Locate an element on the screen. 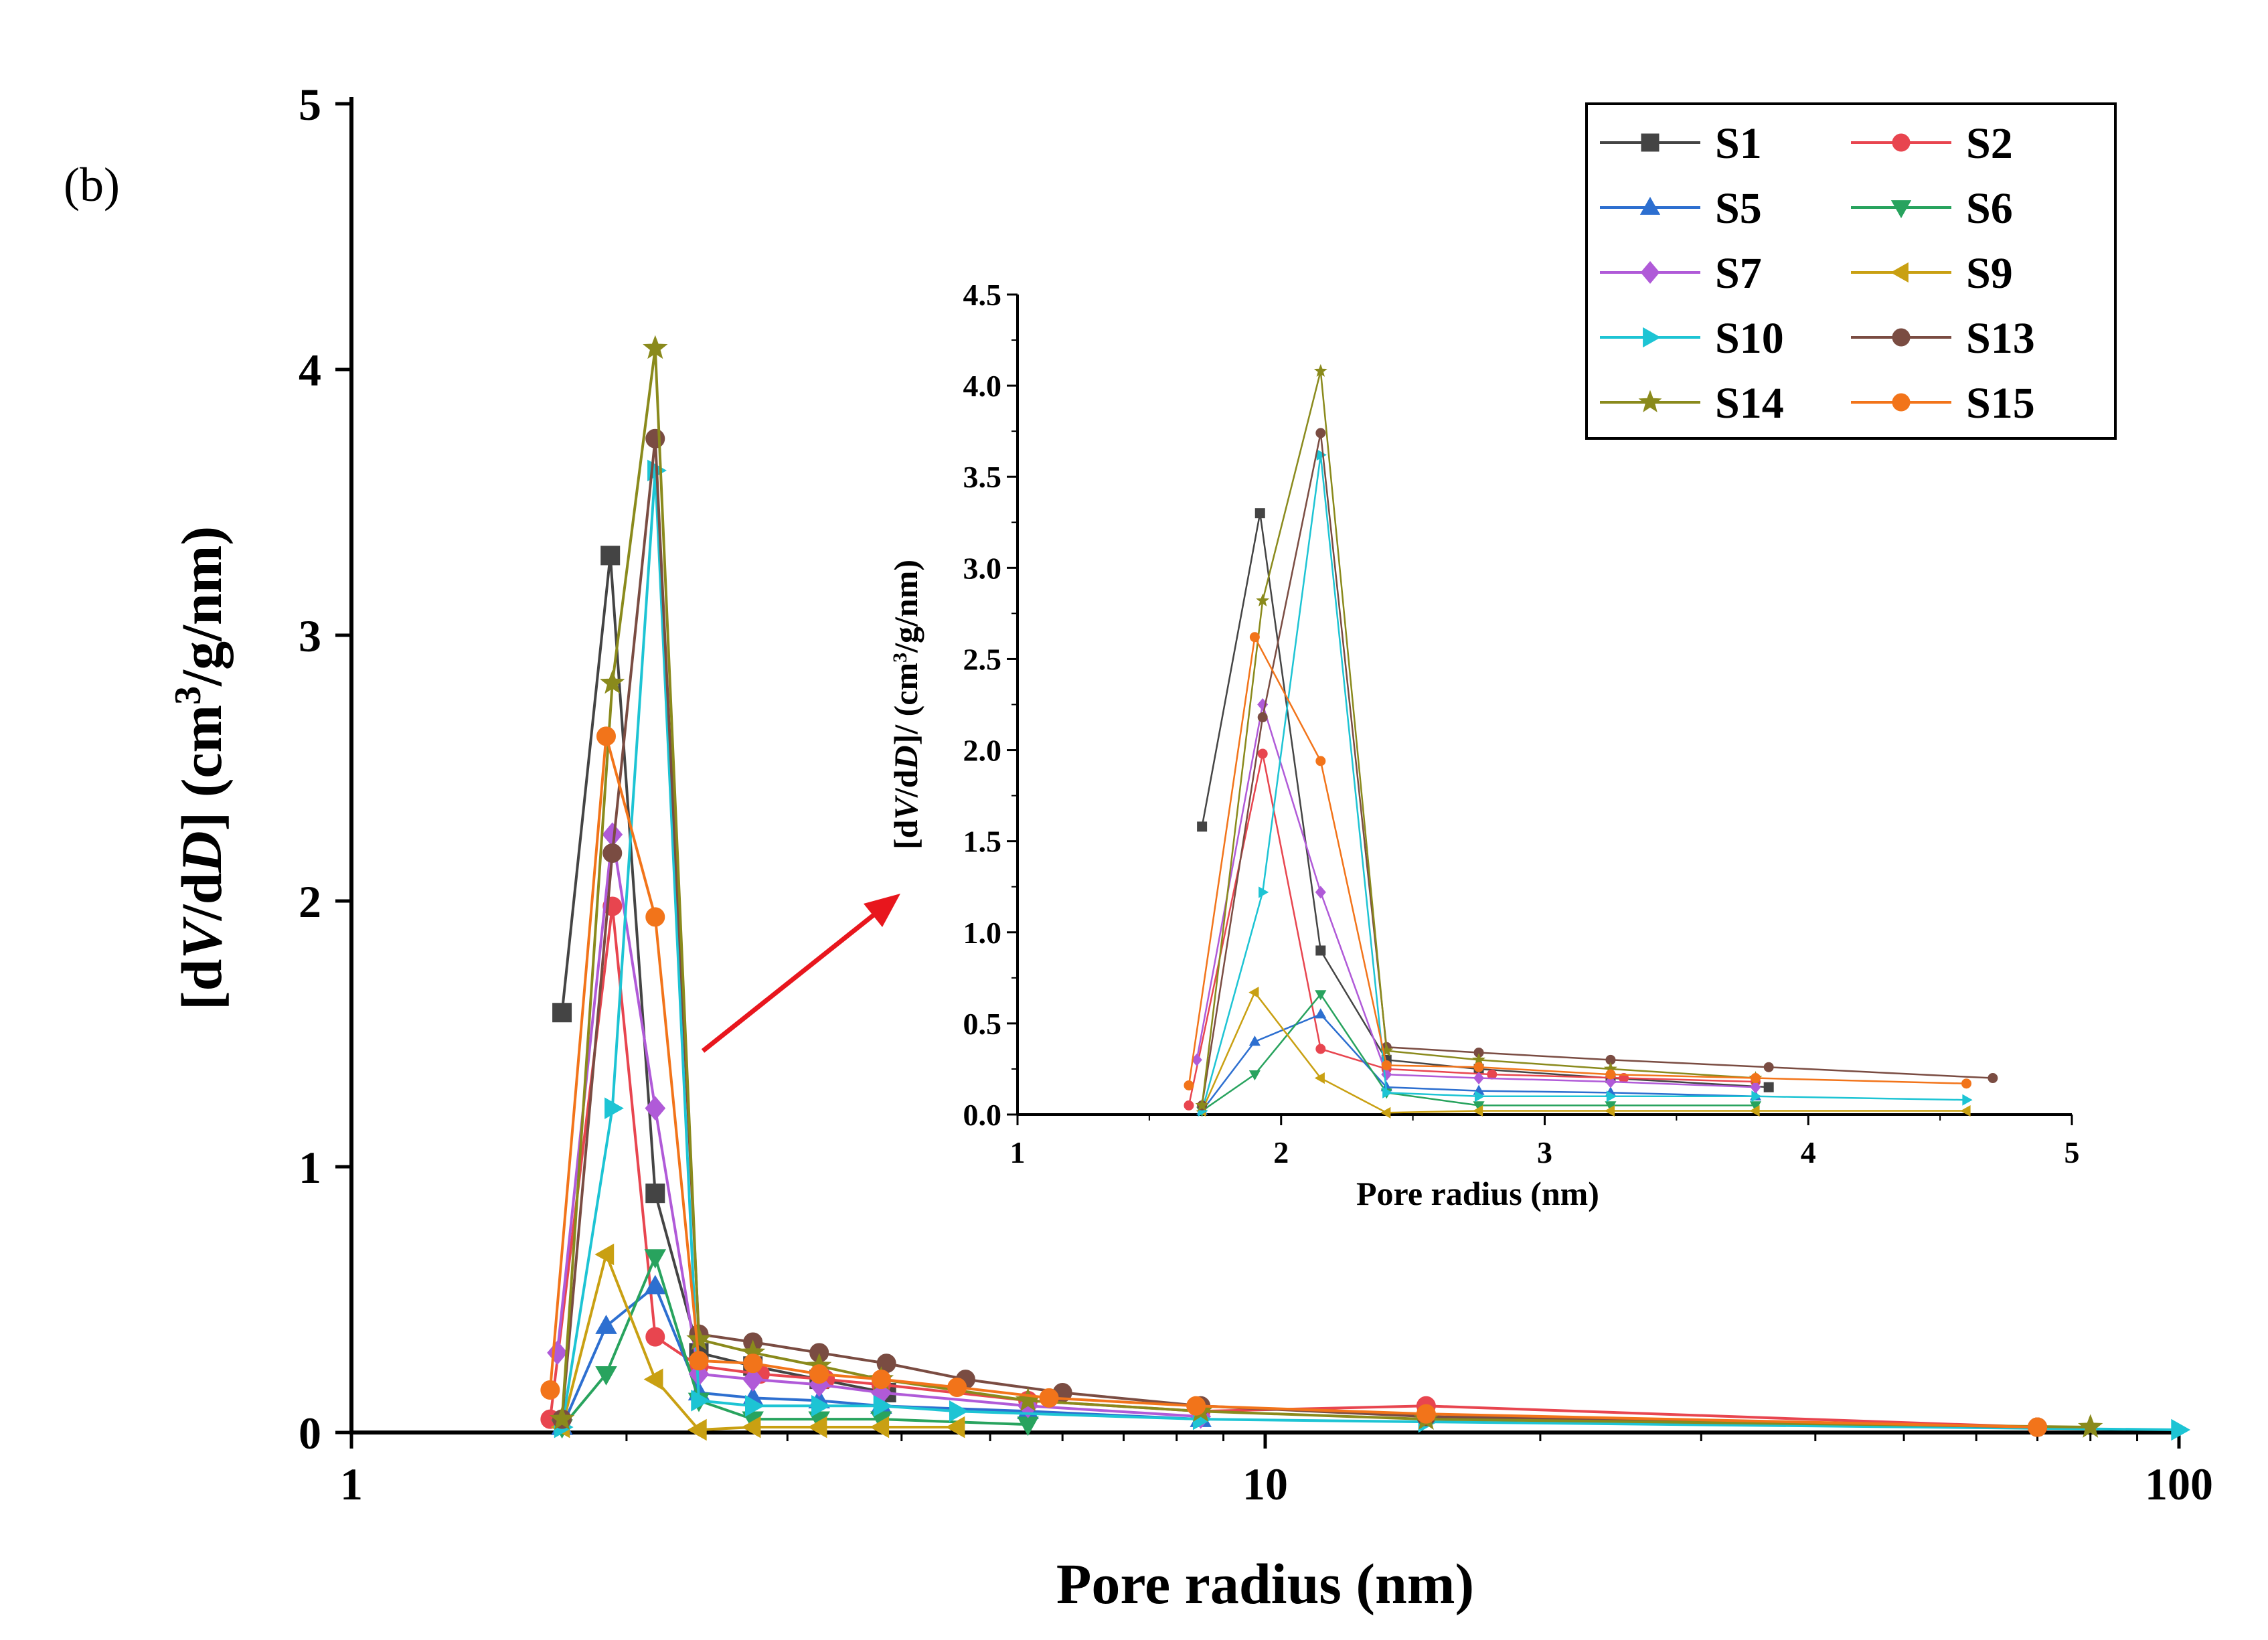 The image size is (2268, 1640). main-point-S13 is located at coordinates (612, 854).